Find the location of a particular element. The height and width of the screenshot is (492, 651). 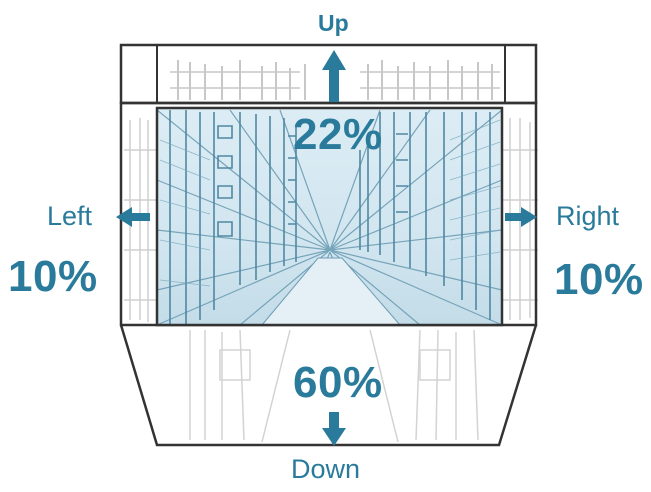

direction-label-left: Left is located at coordinates (70, 216).